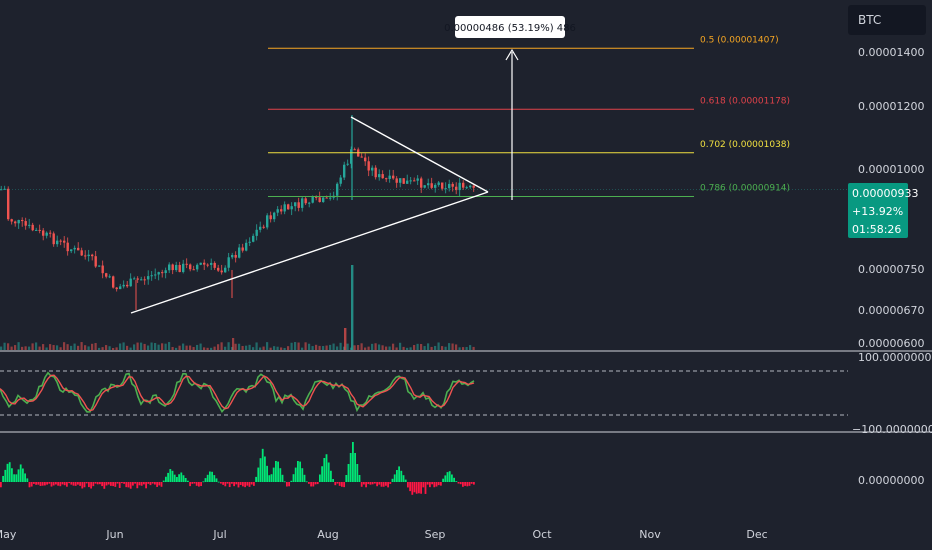  I want to click on price-tick-label: 0.00001200, so click(891, 106).